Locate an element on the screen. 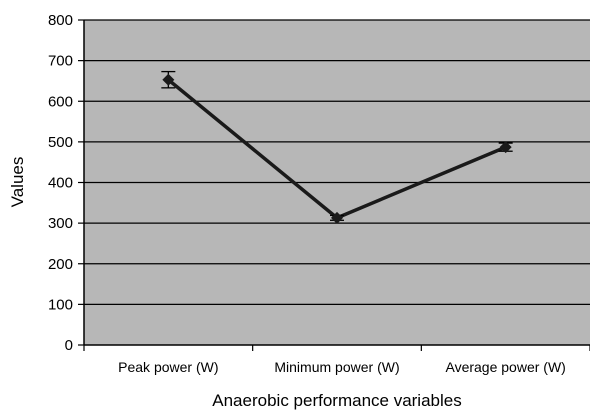 Image resolution: width=590 pixels, height=413 pixels. y-tick-label: 200 is located at coordinates (60, 264).